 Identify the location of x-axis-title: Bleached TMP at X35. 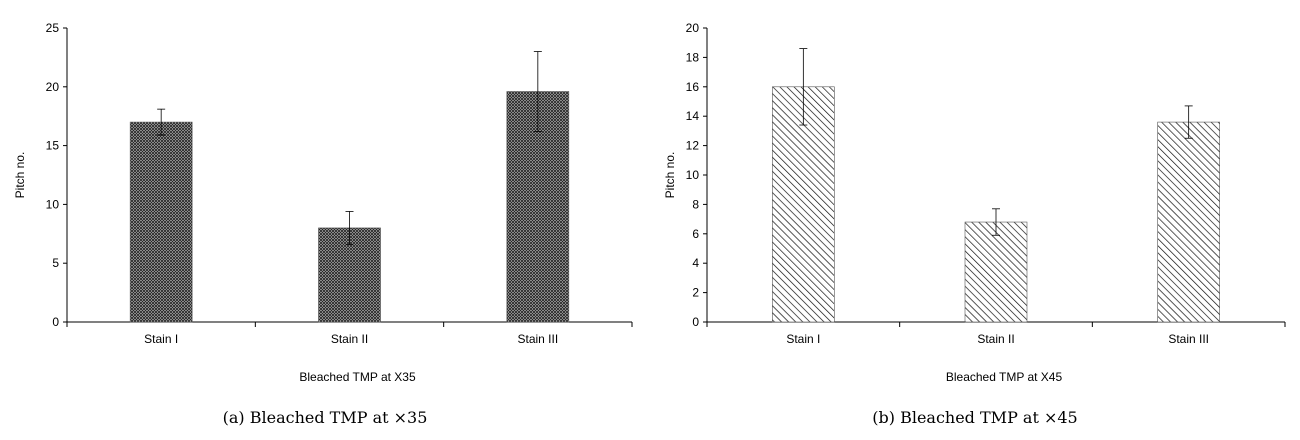
(357, 377).